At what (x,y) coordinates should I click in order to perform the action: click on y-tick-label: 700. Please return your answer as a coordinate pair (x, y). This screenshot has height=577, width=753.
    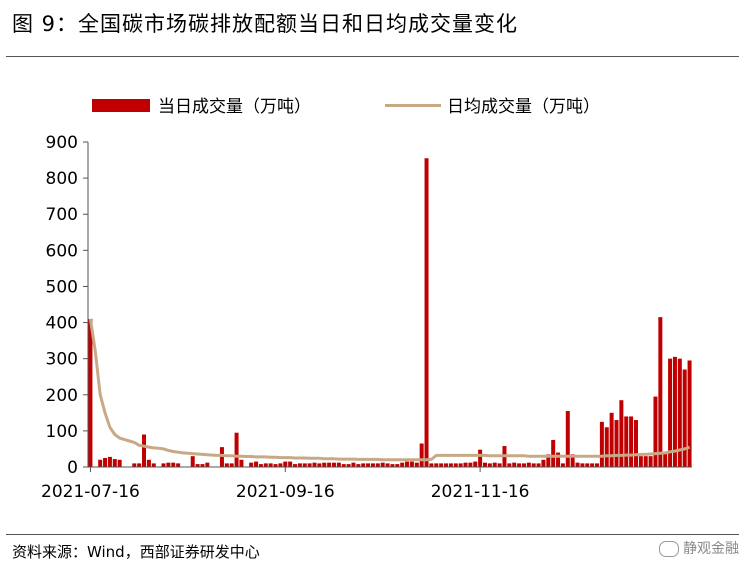
    Looking at the image, I should click on (62, 215).